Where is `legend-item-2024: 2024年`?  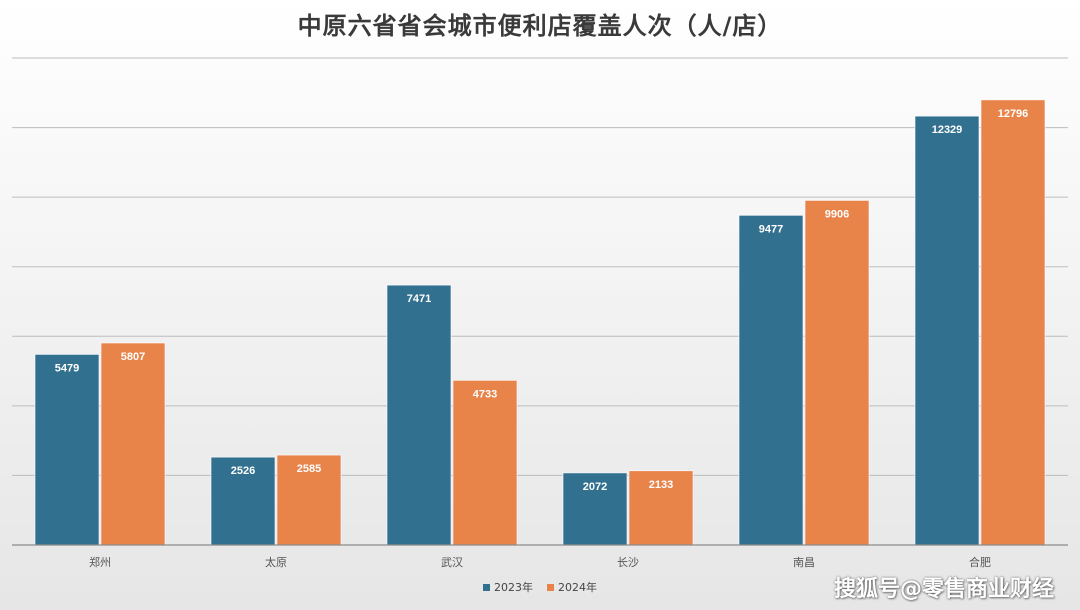
legend-item-2024: 2024年 is located at coordinates (572, 587).